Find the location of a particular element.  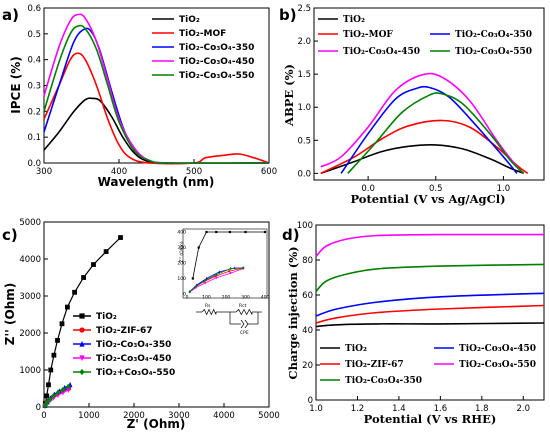

legend-label: TiO₂-Co₃O₄-350 is located at coordinates (493, 35).